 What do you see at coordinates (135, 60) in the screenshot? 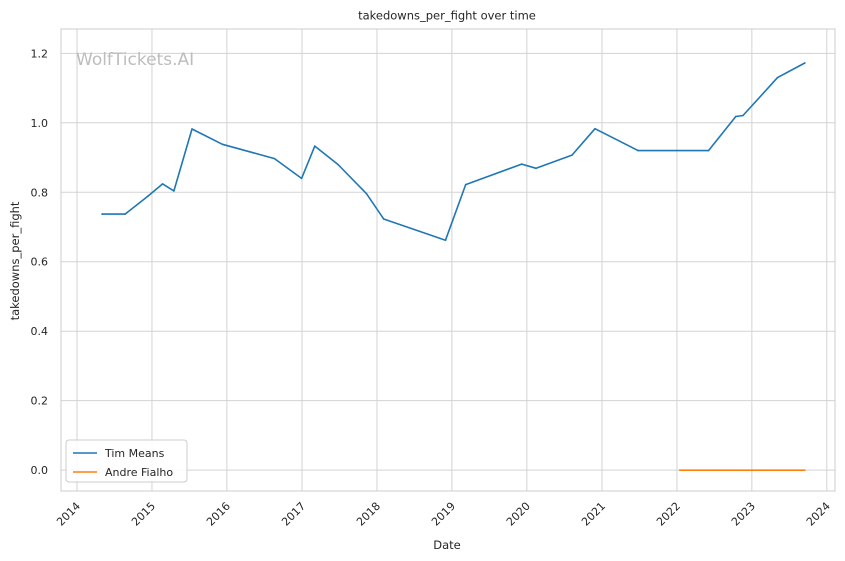
I see `watermark: WolfTickets.AI` at bounding box center [135, 60].